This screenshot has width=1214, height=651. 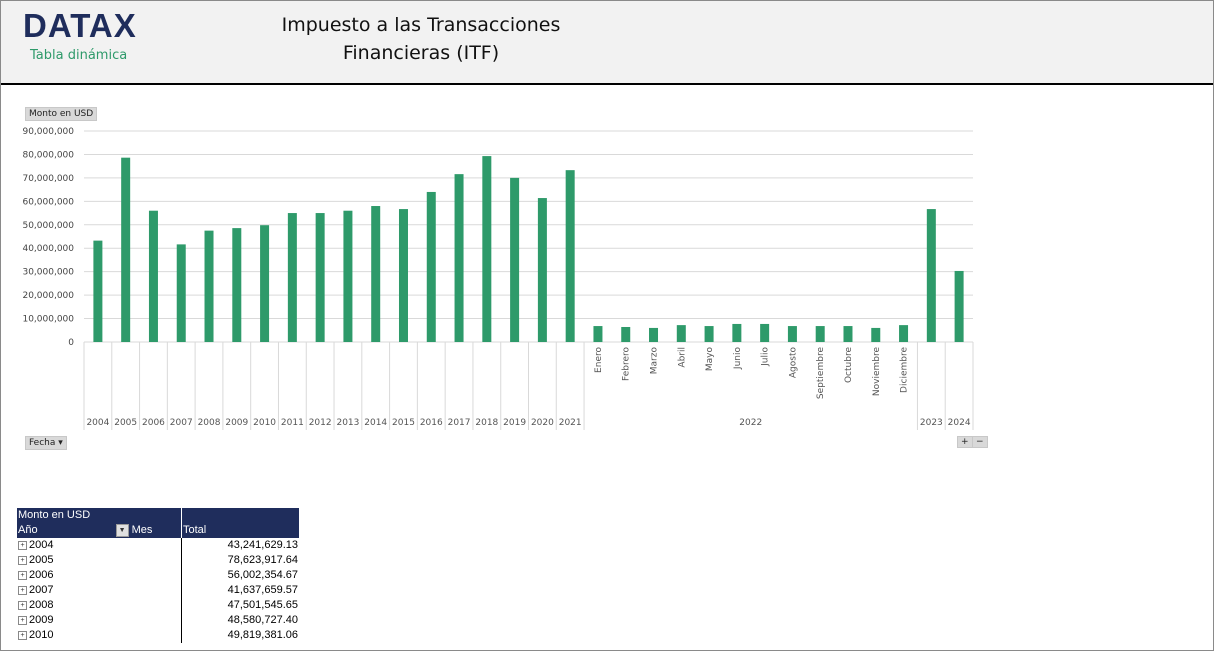 I want to click on pivot-title: Monto en USD, so click(x=54, y=515).